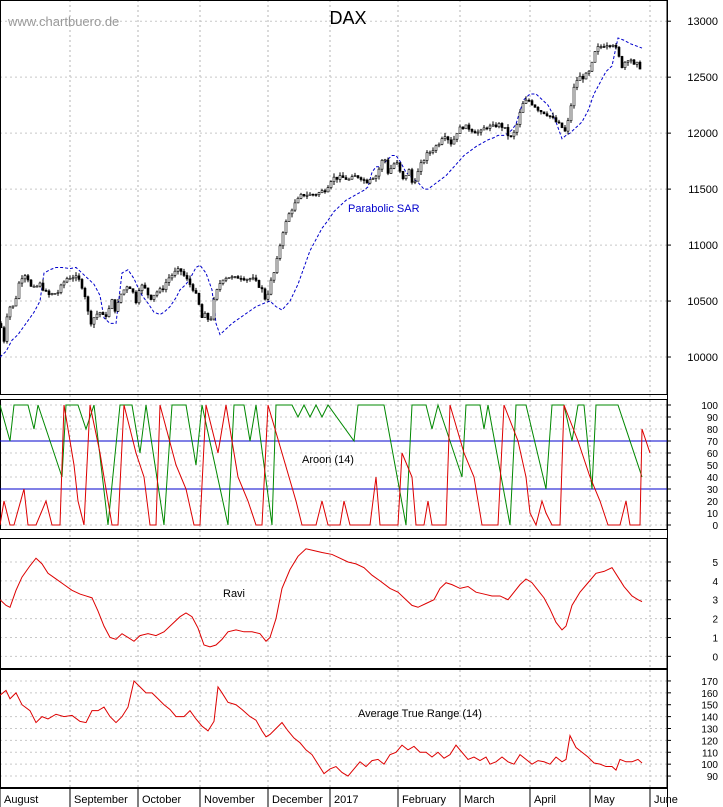  Describe the element at coordinates (666, 800) in the screenshot. I see `x-tick-label: June` at that location.